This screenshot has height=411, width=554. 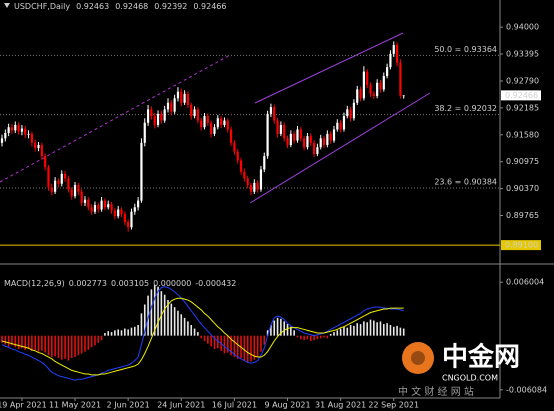 What do you see at coordinates (522, 215) in the screenshot?
I see `y-tick-label: 0.89765` at bounding box center [522, 215].